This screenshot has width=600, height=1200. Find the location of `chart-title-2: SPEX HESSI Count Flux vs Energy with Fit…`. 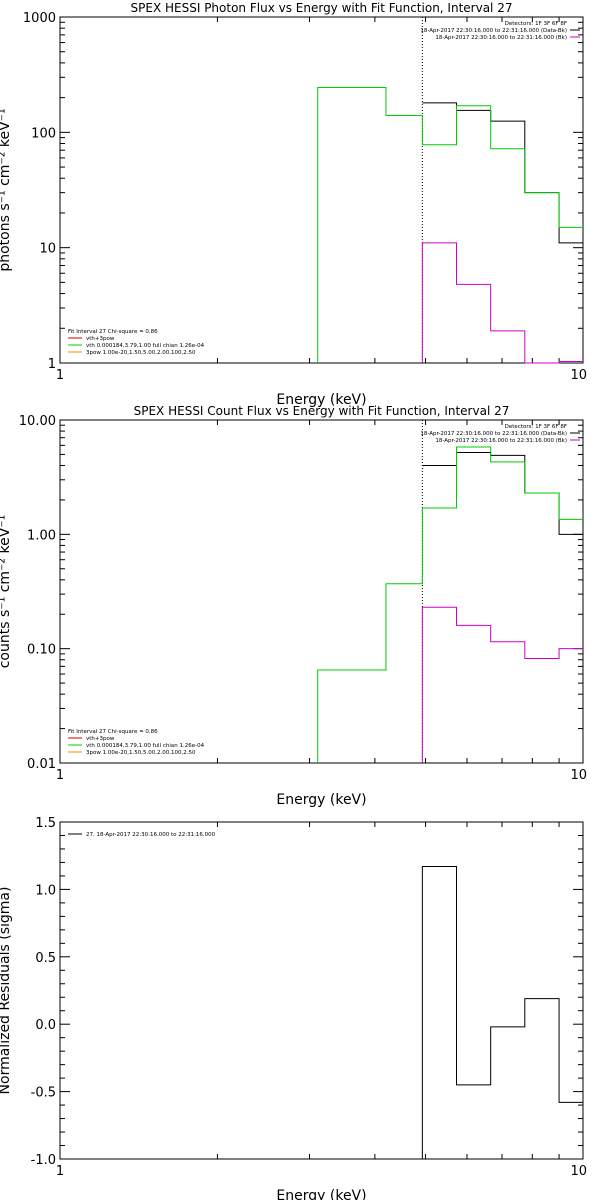

chart-title-2: SPEX HESSI Count Flux vs Energy with Fit… is located at coordinates (322, 411).